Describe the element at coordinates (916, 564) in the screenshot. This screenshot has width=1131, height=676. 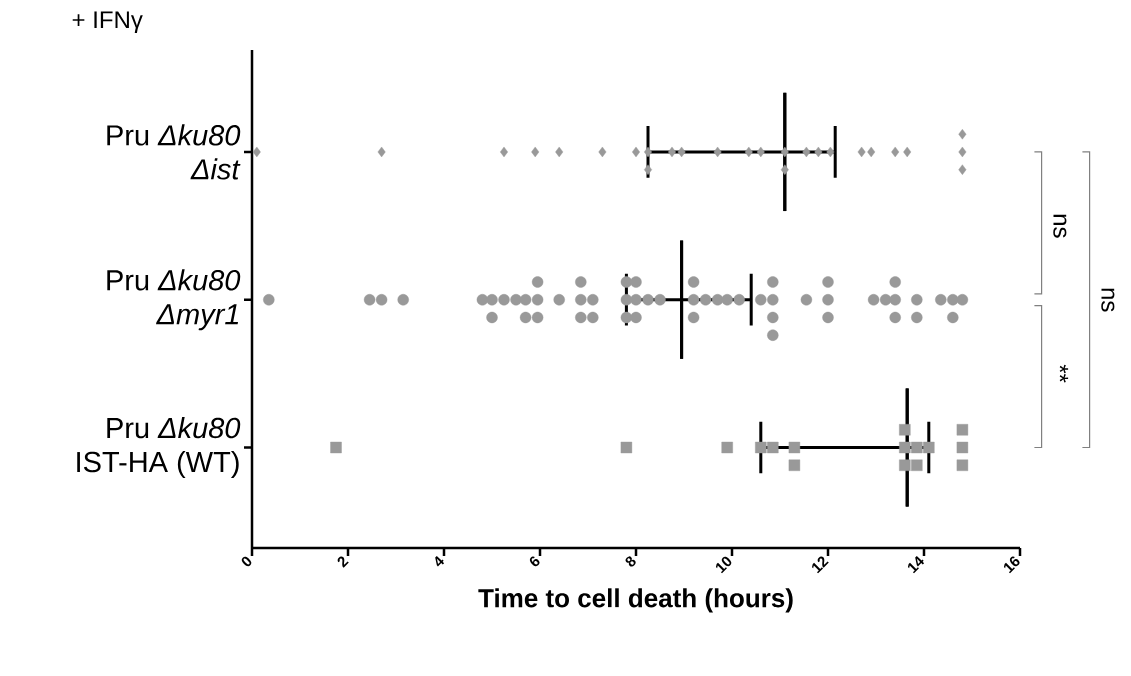
I see `x-tick-label: 14` at that location.